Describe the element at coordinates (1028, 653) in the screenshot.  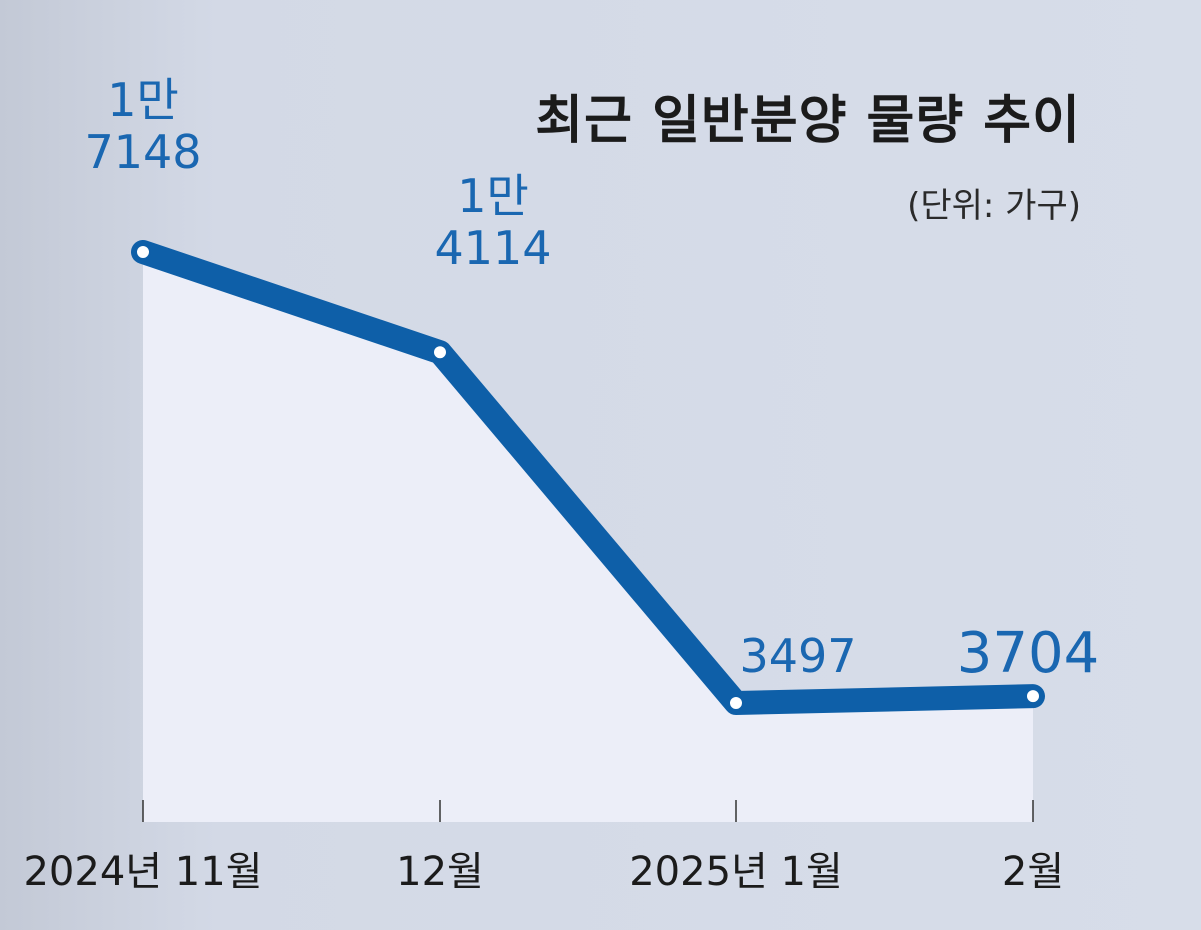
I see `data-label: 3704` at that location.